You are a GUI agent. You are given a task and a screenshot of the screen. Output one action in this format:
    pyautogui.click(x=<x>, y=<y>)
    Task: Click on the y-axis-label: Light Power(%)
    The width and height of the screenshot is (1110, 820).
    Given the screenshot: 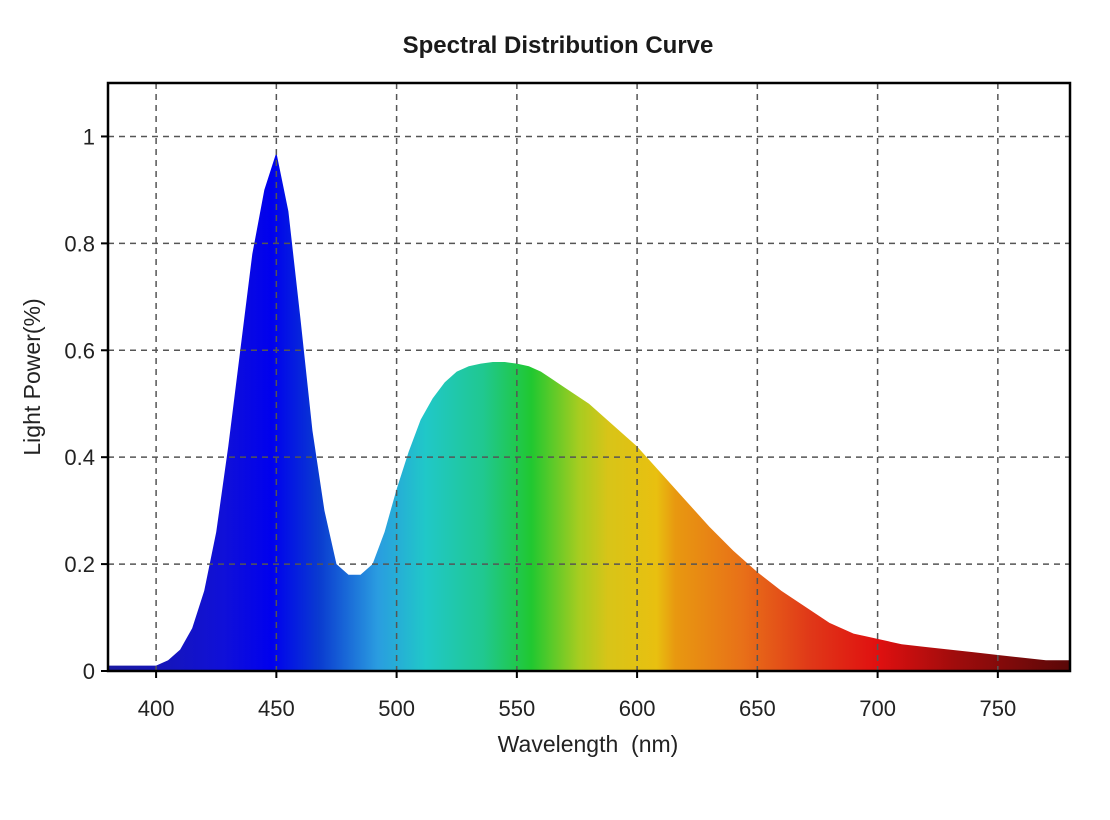 What is the action you would take?
    pyautogui.click(x=32, y=376)
    